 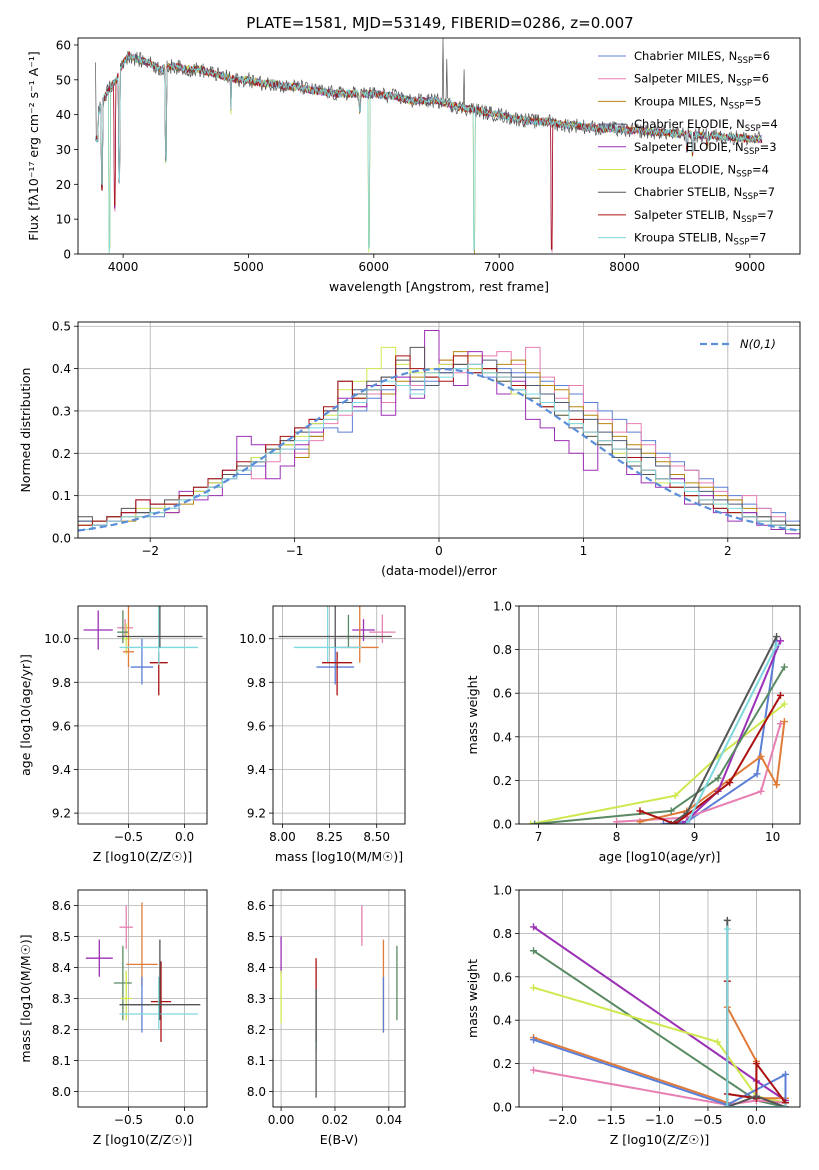 I want to click on x-tick-label: 0.02, so click(x=335, y=1120).